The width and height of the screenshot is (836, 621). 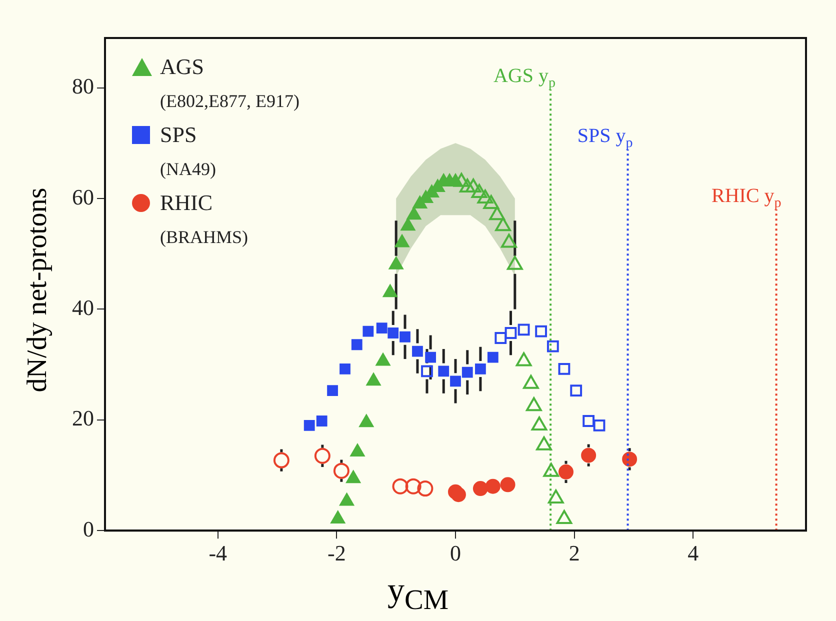 What do you see at coordinates (83, 86) in the screenshot?
I see `y-tick-label: 80` at bounding box center [83, 86].